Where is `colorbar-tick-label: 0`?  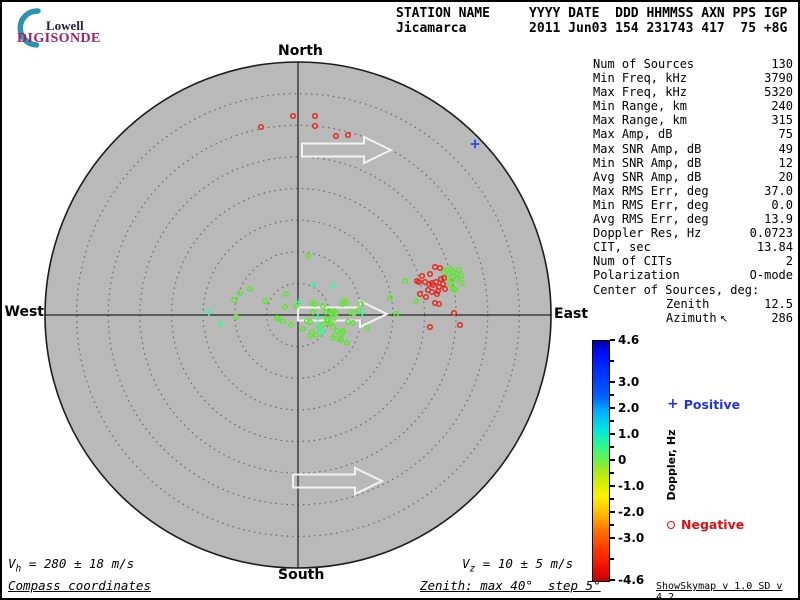 colorbar-tick-label: 0 is located at coordinates (622, 460).